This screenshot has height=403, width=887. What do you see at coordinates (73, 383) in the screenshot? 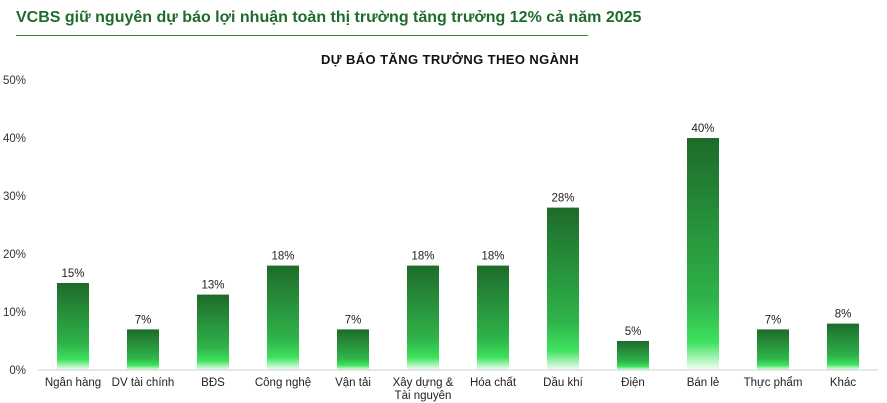
I see `x-tick-label: Ngân hàng` at bounding box center [73, 383].